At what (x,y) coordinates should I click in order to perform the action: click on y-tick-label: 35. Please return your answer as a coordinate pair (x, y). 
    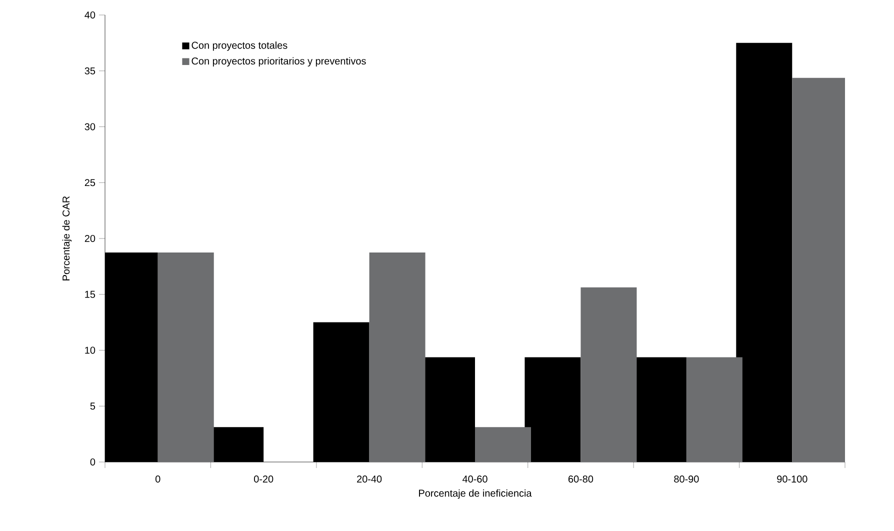
    Looking at the image, I should click on (90, 70).